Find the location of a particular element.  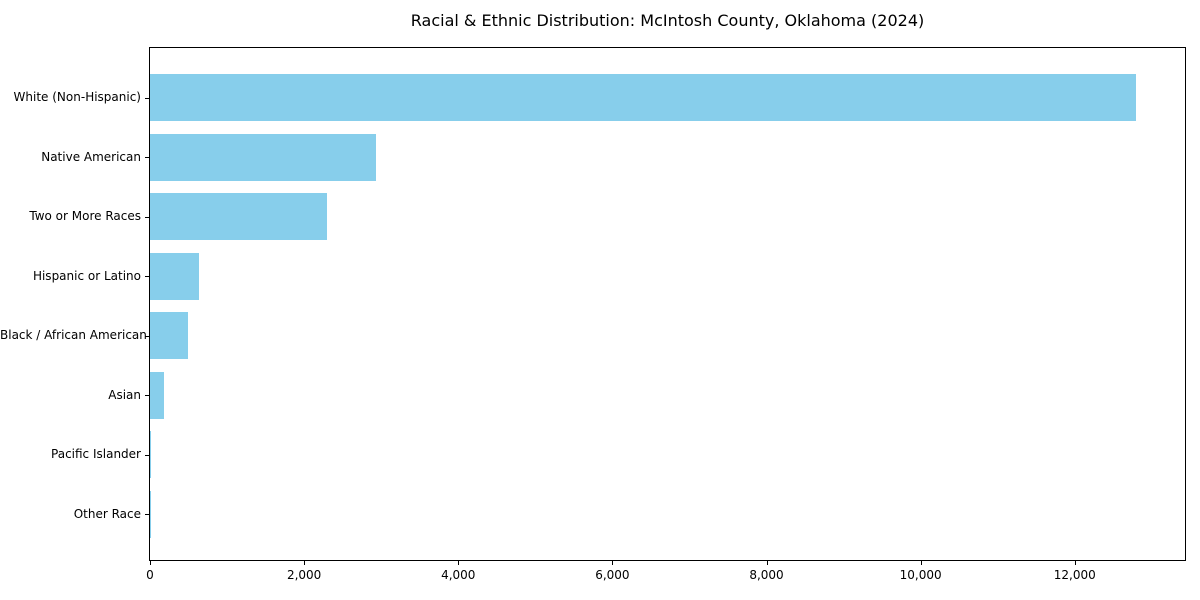

bar-asian is located at coordinates (157, 395).